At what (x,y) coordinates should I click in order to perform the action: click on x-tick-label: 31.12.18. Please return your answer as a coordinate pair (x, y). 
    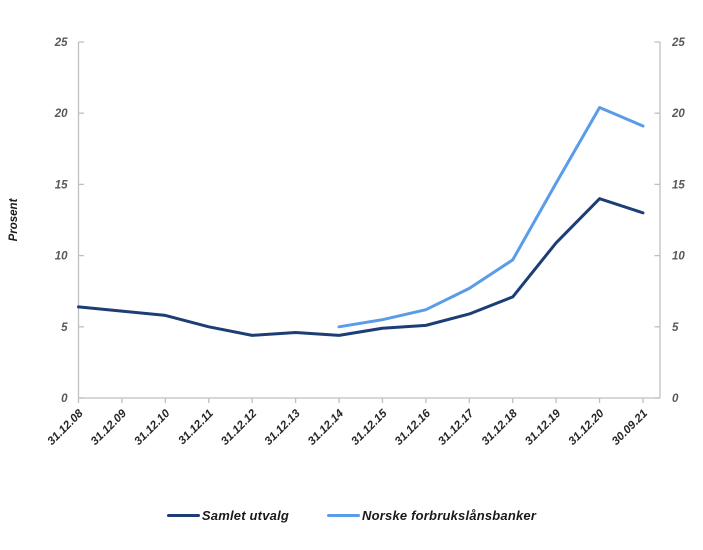
    Looking at the image, I should click on (500, 427).